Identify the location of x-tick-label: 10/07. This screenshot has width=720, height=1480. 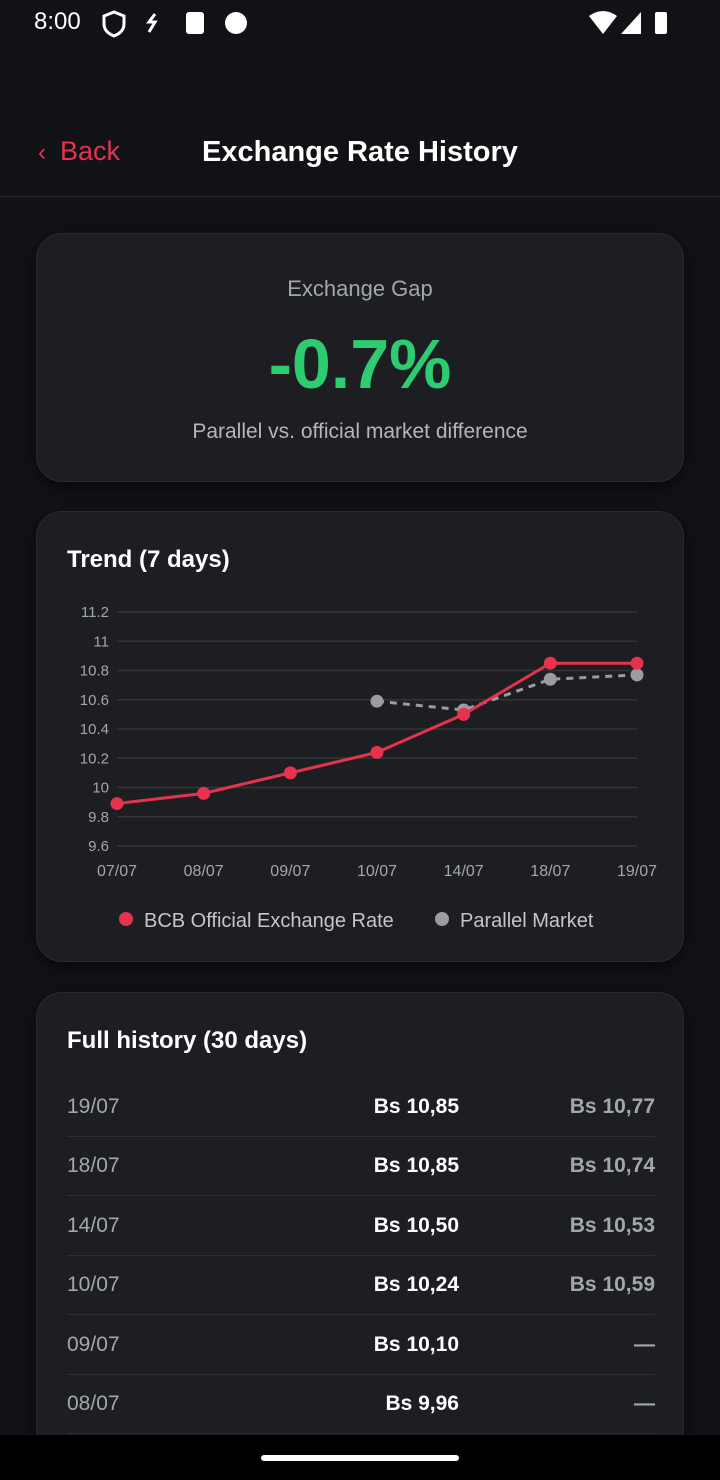
(377, 871).